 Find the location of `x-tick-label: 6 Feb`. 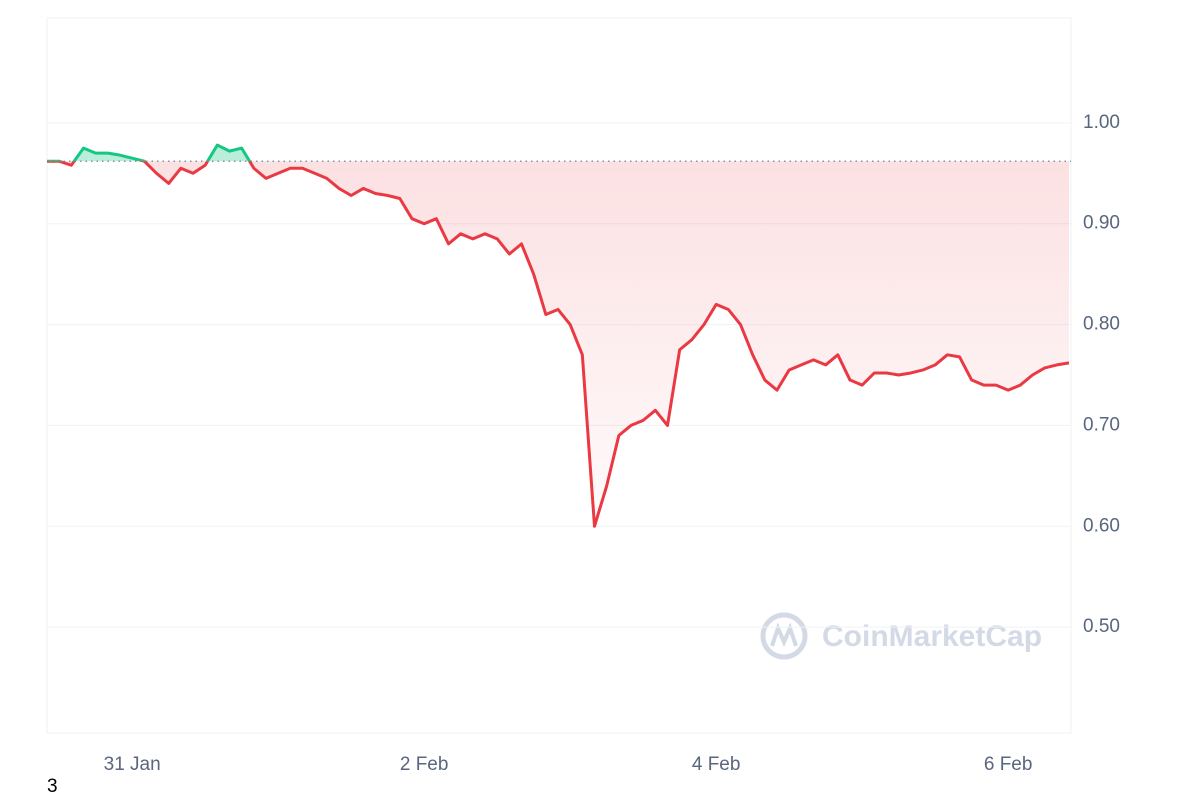

x-tick-label: 6 Feb is located at coordinates (1008, 764).